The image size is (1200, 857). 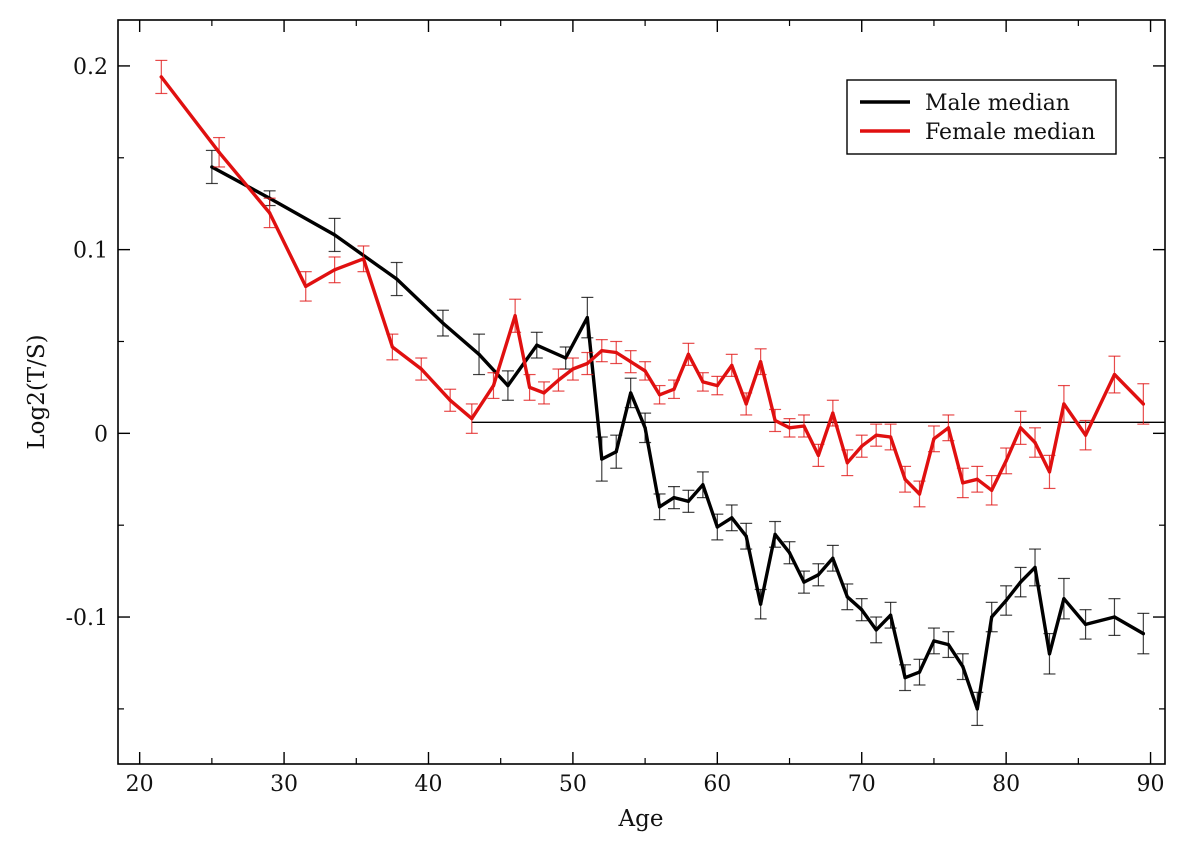 What do you see at coordinates (87, 618) in the screenshot?
I see `y-tick-label: -0.1` at bounding box center [87, 618].